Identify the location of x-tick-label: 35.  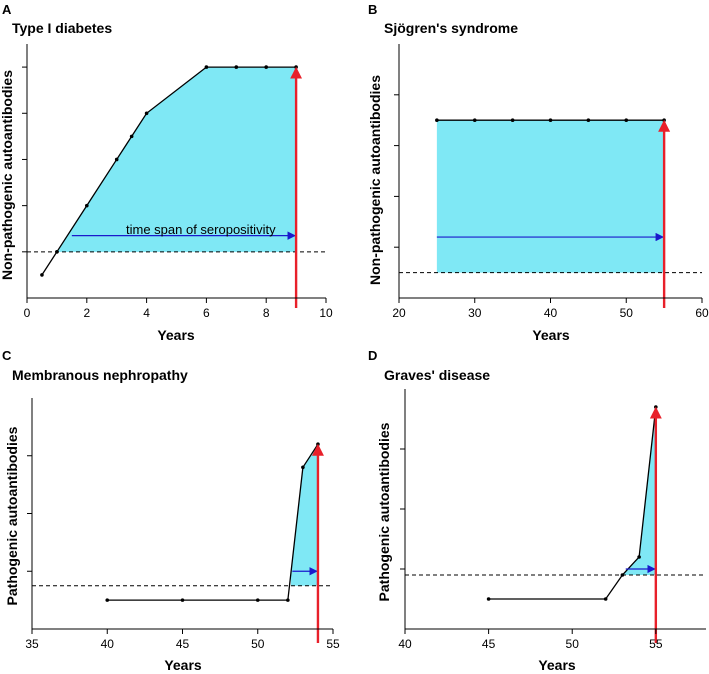
(32, 644).